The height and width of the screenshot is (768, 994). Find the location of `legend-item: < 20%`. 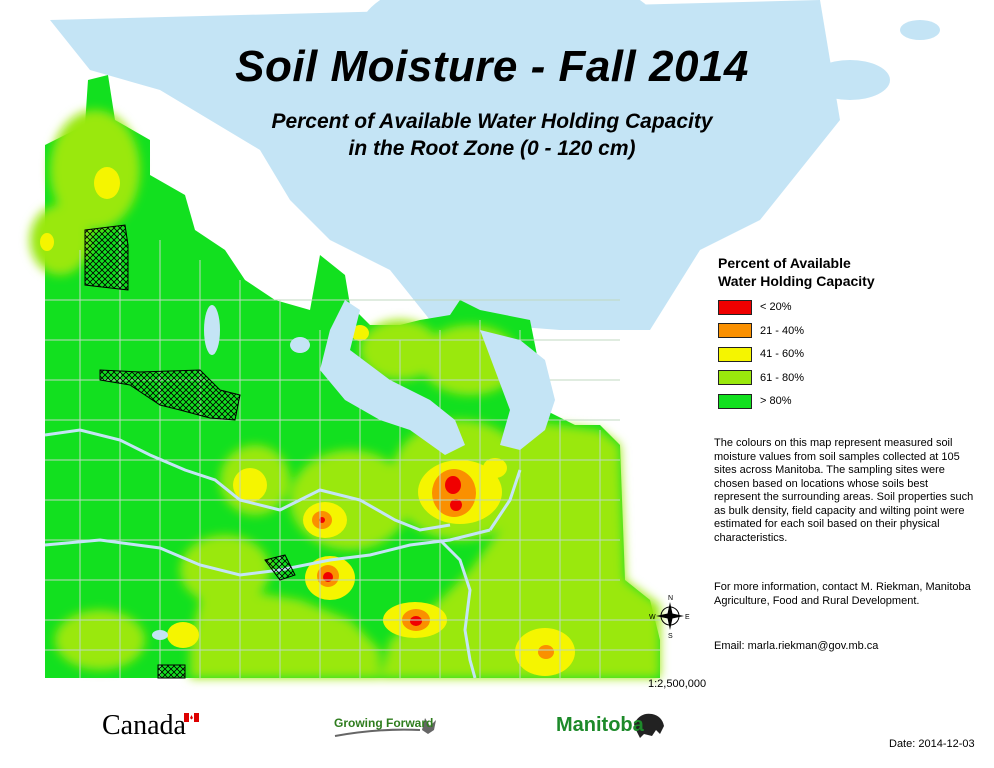

legend-item: < 20% is located at coordinates (755, 307).